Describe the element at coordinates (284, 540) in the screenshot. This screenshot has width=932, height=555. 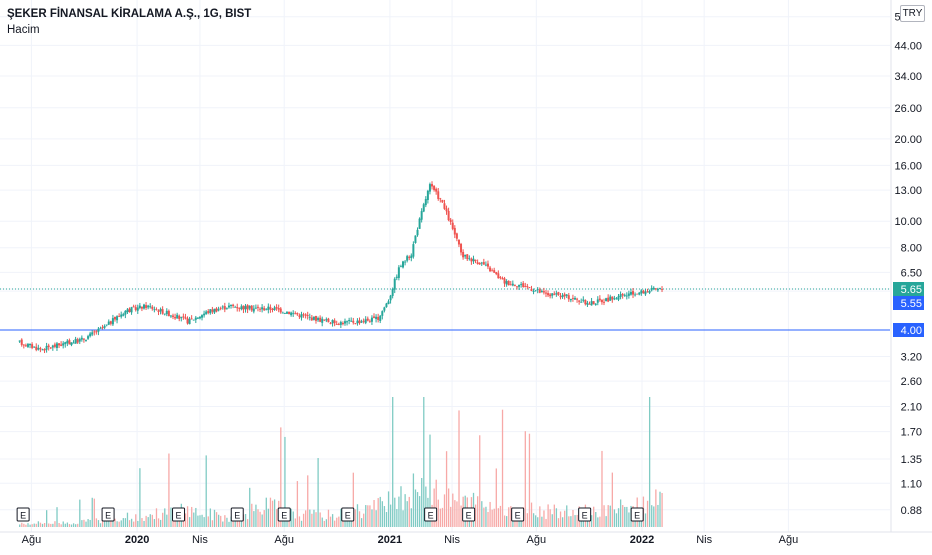
I see `time-tick-label: Ağu` at that location.